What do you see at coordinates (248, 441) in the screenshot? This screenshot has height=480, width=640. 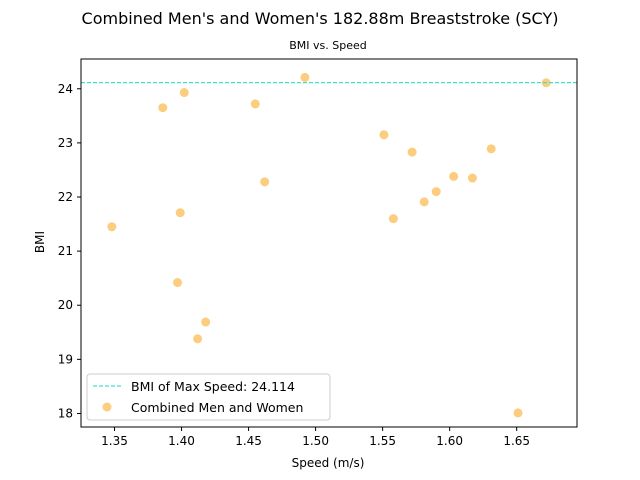 I see `x-tick-label: 1.45` at bounding box center [248, 441].